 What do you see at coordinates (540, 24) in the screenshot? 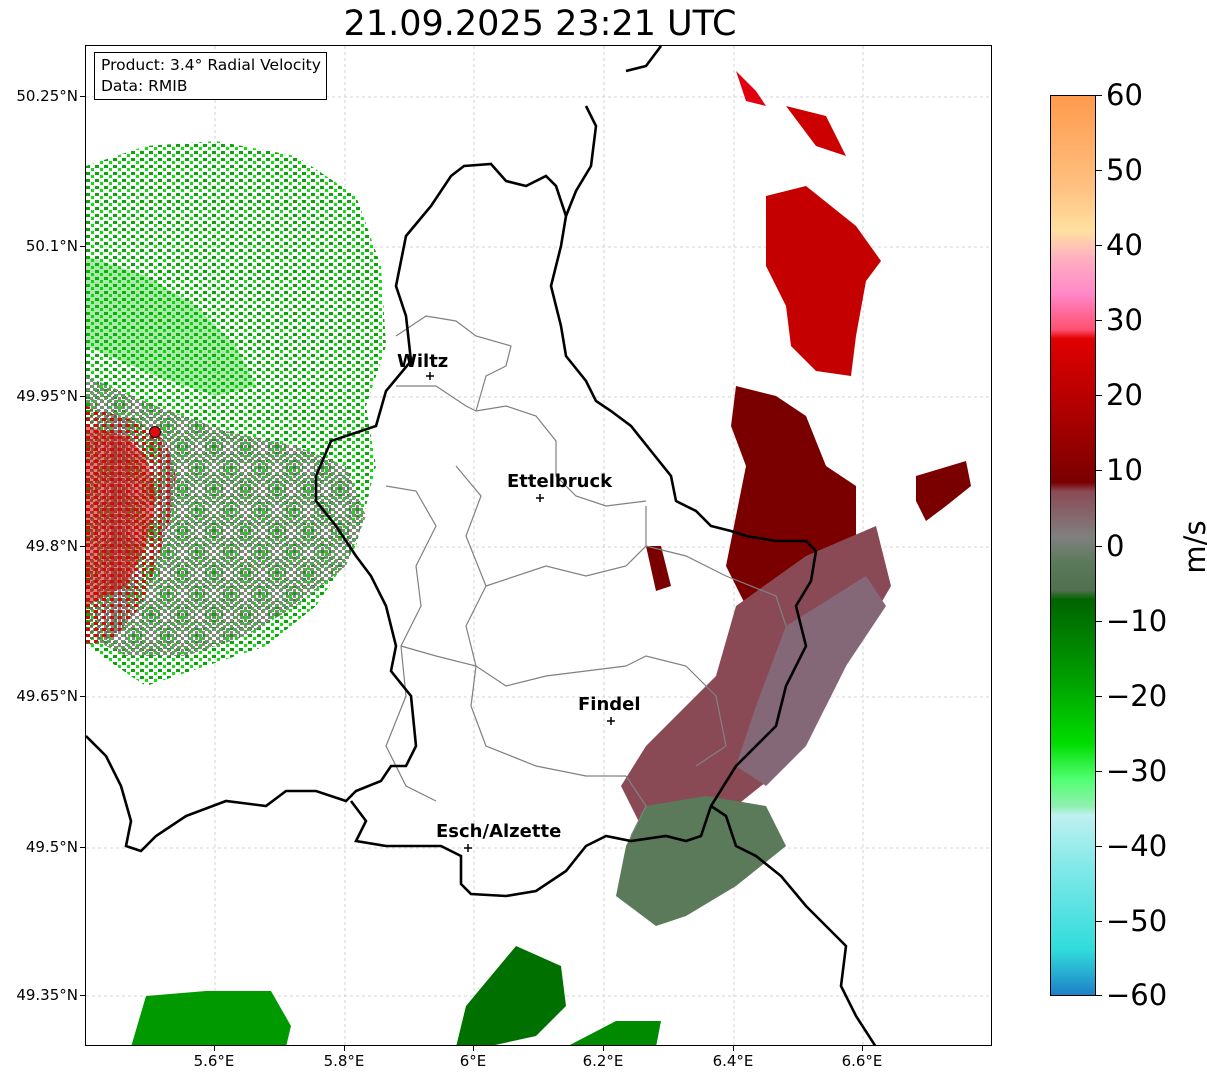
I see `map-title: 21.09.2025 23:21 UTC` at bounding box center [540, 24].